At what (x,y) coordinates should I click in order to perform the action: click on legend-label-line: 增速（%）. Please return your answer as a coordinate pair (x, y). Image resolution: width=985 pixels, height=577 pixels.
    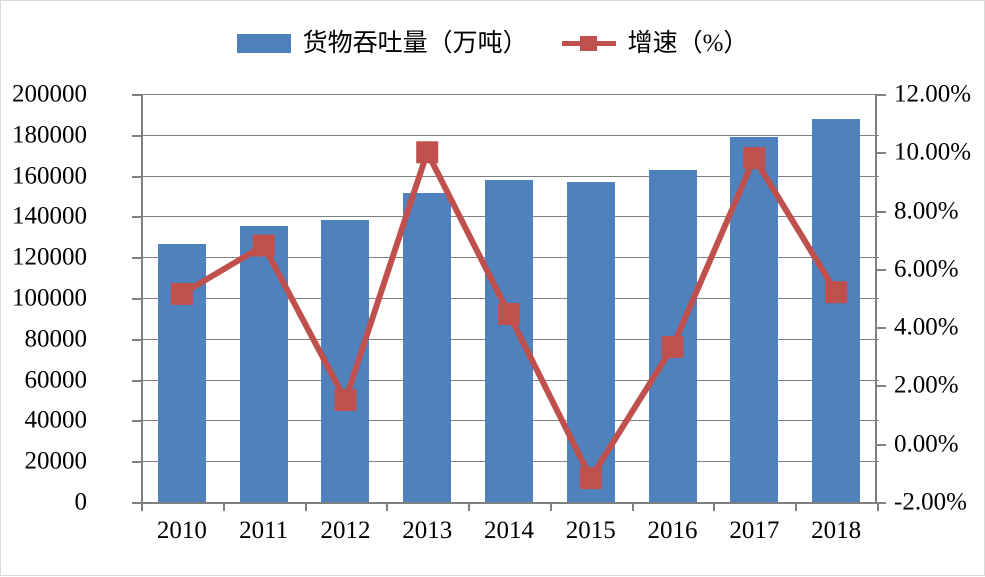
    Looking at the image, I should click on (688, 43).